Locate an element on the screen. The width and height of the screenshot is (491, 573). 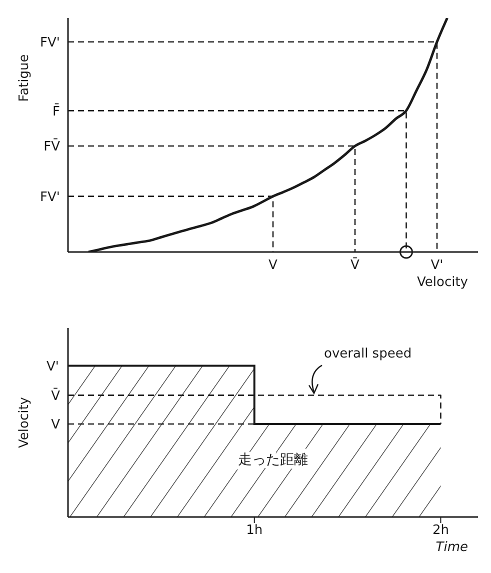
annotation: overall speed is located at coordinates (368, 354).